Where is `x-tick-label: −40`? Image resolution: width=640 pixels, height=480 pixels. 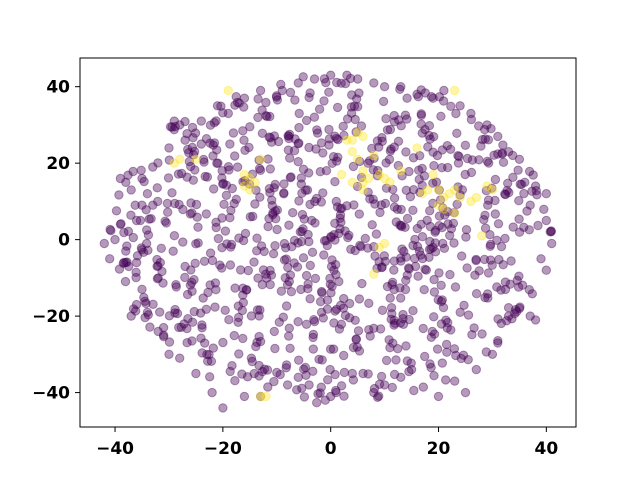 x-tick-label: −40 is located at coordinates (115, 449).